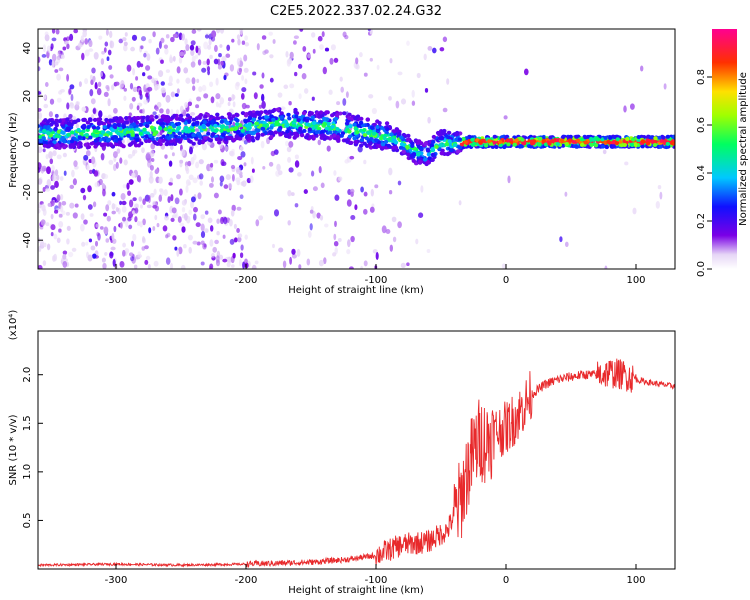  What do you see at coordinates (13, 150) in the screenshot?
I see `spectrogram-y-label: Frequency (Hz)` at bounding box center [13, 150].